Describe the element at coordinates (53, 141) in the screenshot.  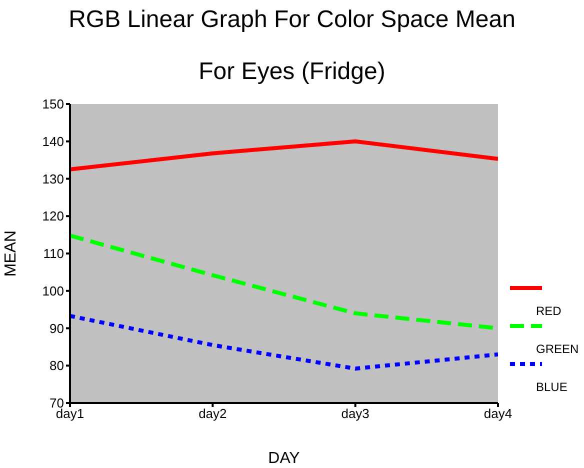
I see `y-tick-label: 140` at that location.